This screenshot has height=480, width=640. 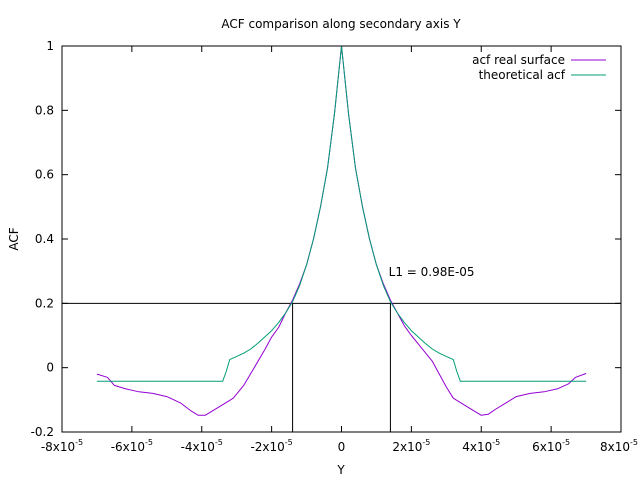 What do you see at coordinates (477, 447) in the screenshot?
I see `x-tick-mantissa: 4x10` at bounding box center [477, 447].